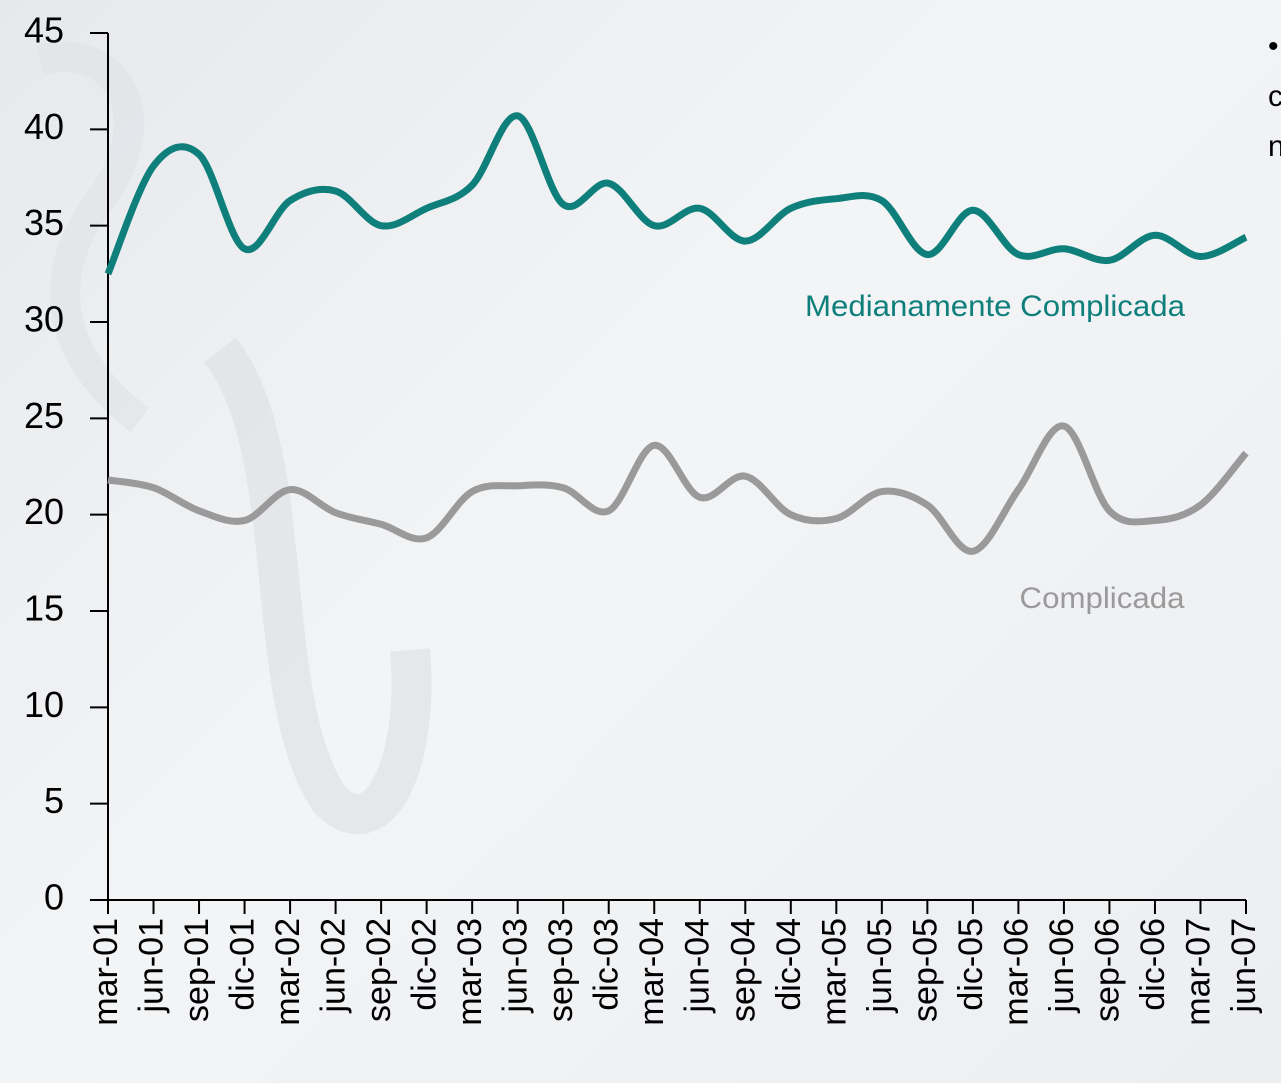  I want to click on x-tick-label: mar-06, so click(1016, 972).